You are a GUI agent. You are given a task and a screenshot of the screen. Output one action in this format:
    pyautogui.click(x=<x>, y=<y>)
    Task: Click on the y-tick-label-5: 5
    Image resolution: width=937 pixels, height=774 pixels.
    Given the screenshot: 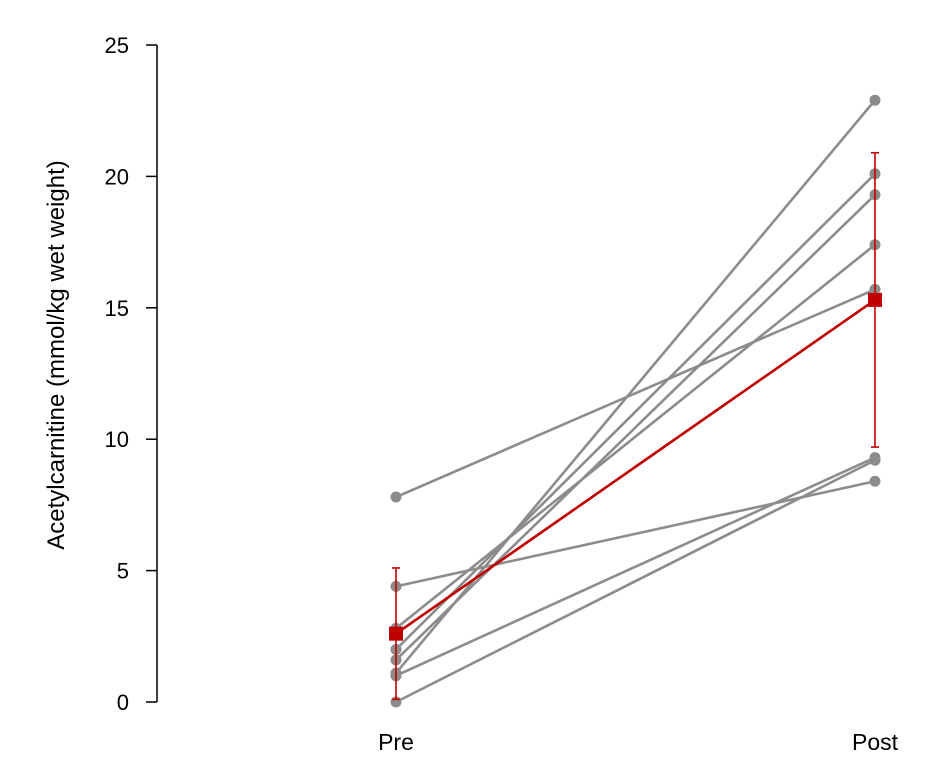 What is the action you would take?
    pyautogui.click(x=123, y=571)
    